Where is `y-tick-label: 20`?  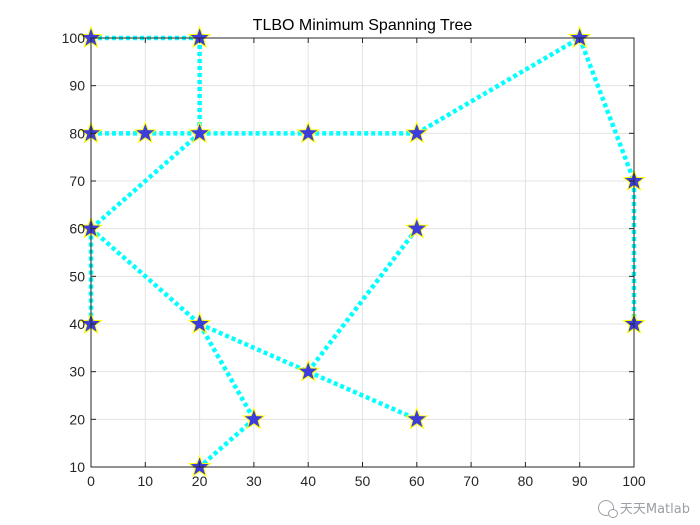
y-tick-label: 20 is located at coordinates (77, 419).